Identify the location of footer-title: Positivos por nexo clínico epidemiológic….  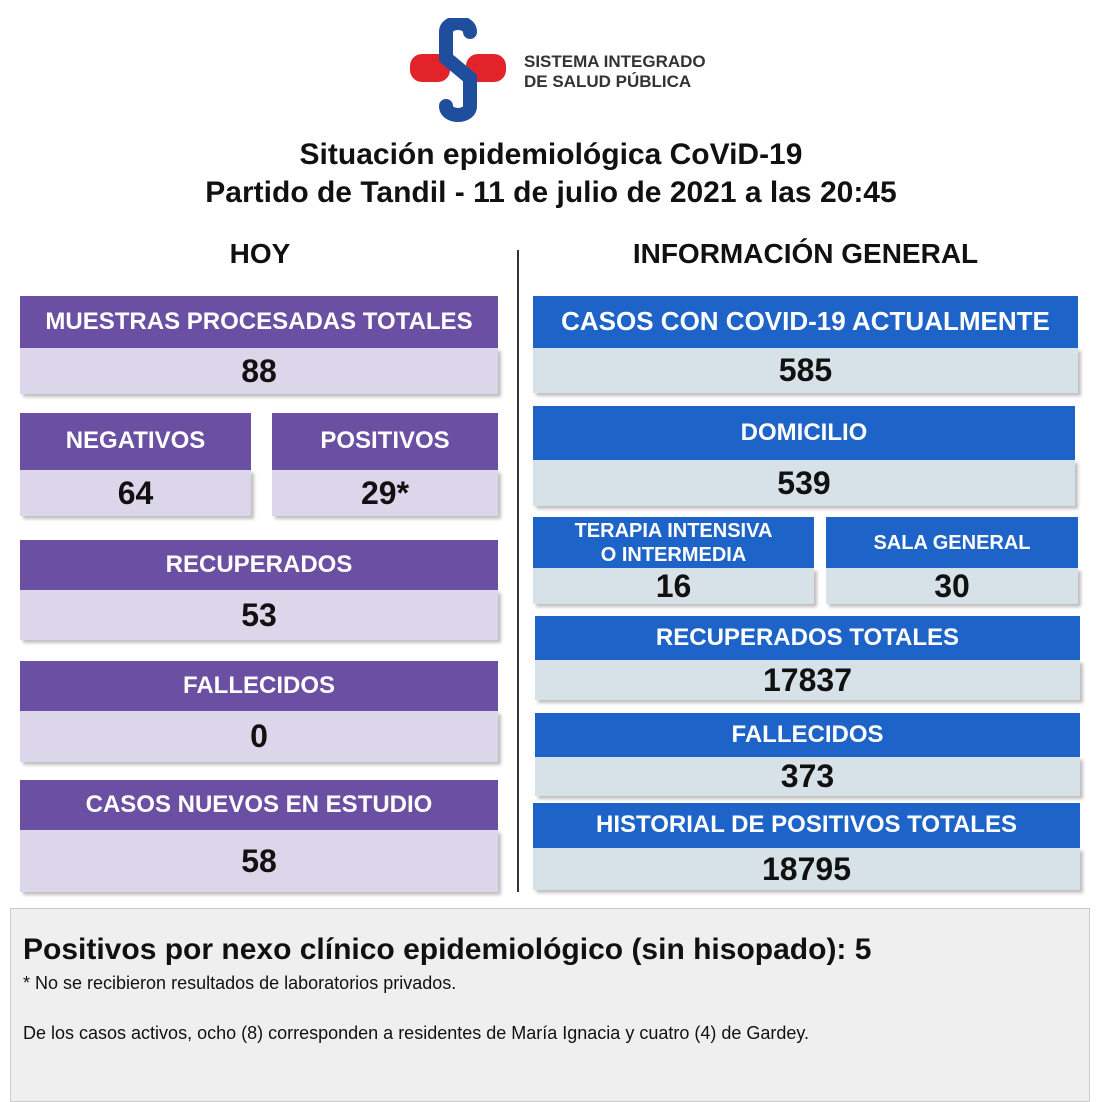
(447, 949).